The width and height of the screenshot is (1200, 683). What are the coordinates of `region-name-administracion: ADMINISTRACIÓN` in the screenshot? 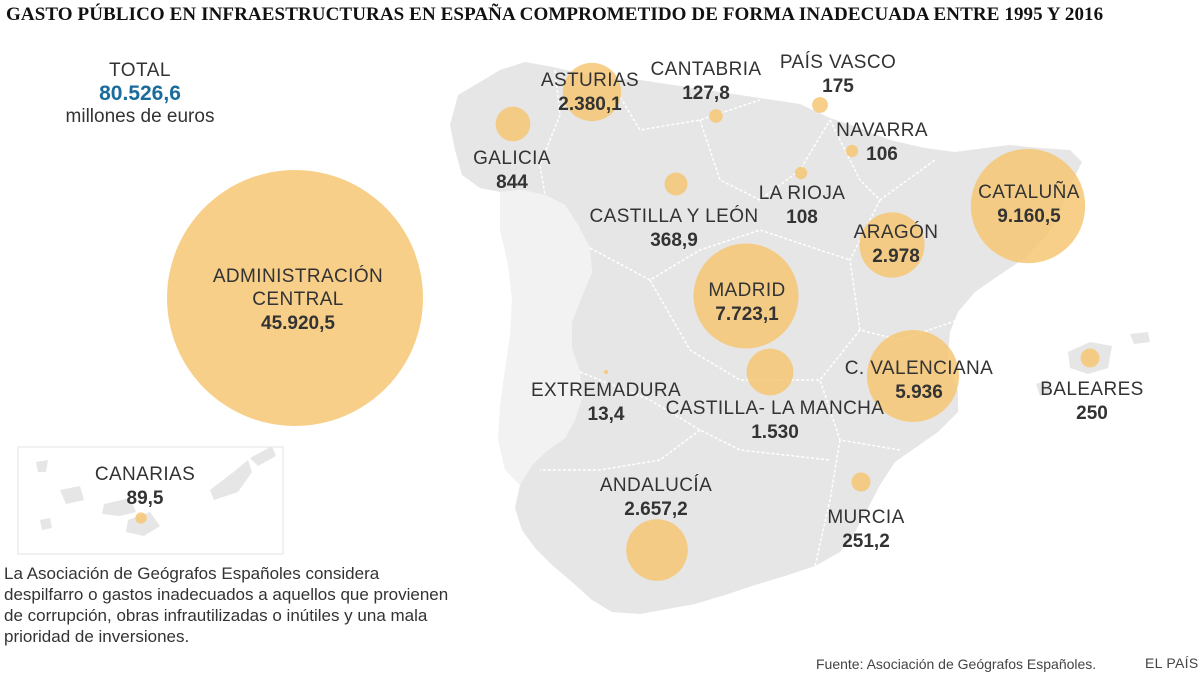 It's located at (298, 276).